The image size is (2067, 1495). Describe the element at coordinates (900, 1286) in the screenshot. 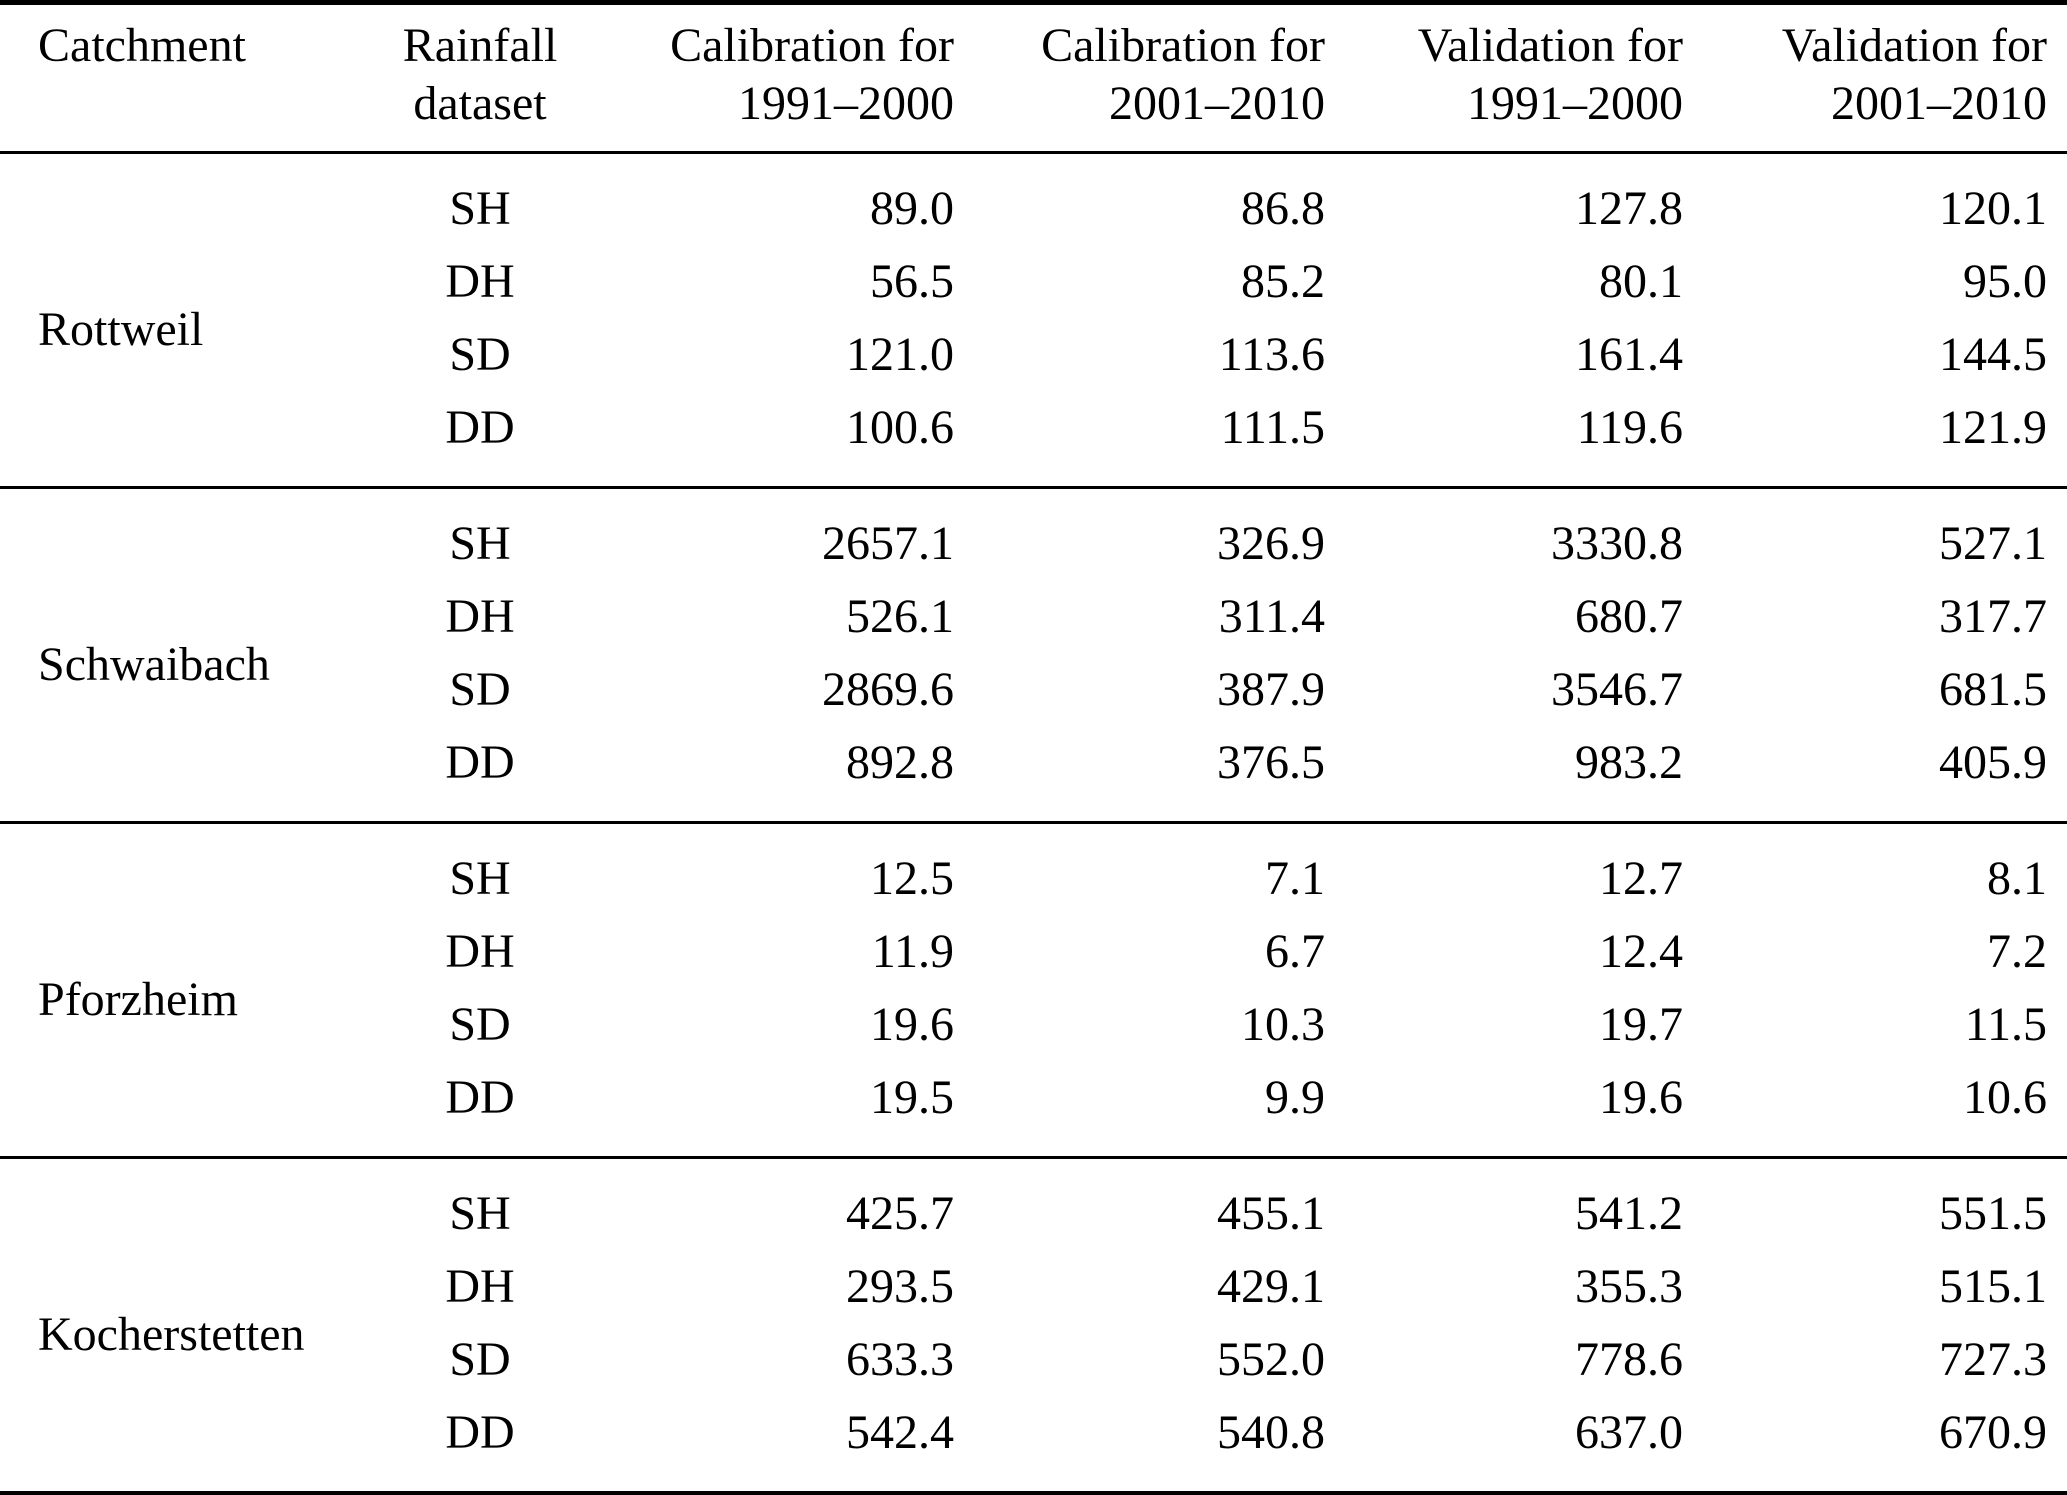

I see `value-cell: 293.5` at that location.